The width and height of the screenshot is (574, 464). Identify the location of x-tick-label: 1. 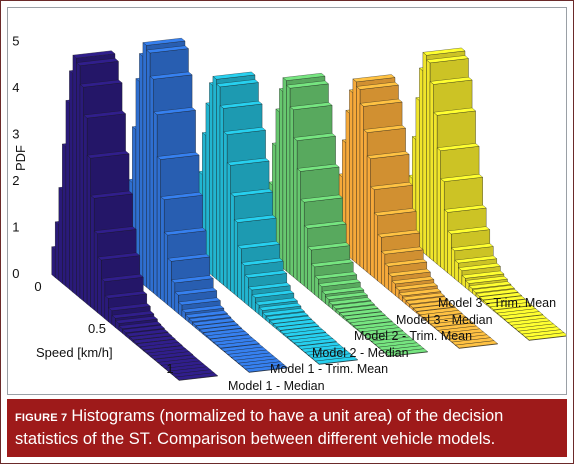
(169, 368).